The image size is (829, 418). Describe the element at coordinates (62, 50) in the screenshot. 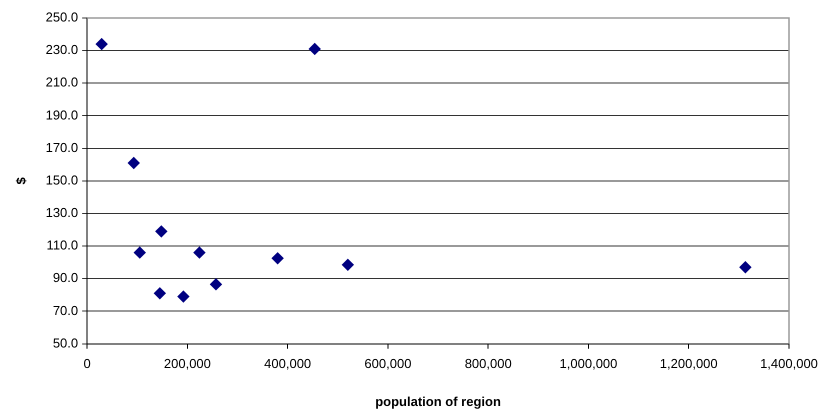

I see `y-tick-label: 230.0` at that location.